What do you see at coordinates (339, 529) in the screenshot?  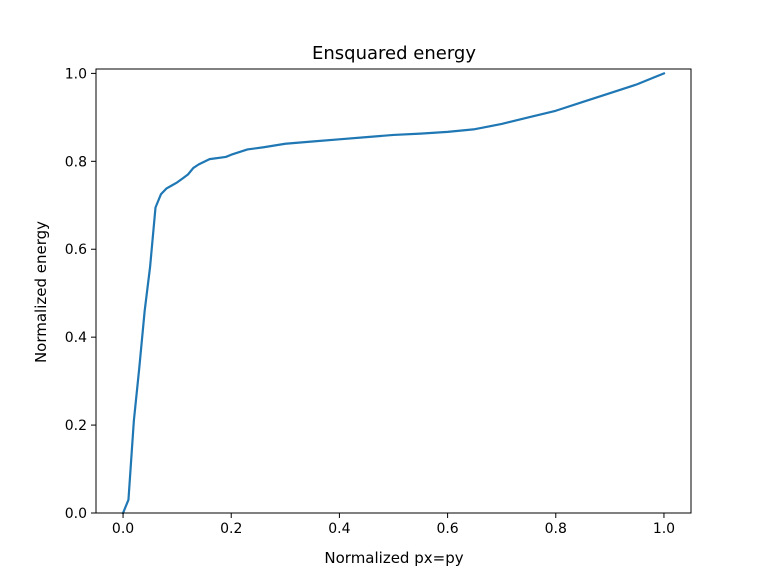 I see `x-tick-label: 0.4` at bounding box center [339, 529].